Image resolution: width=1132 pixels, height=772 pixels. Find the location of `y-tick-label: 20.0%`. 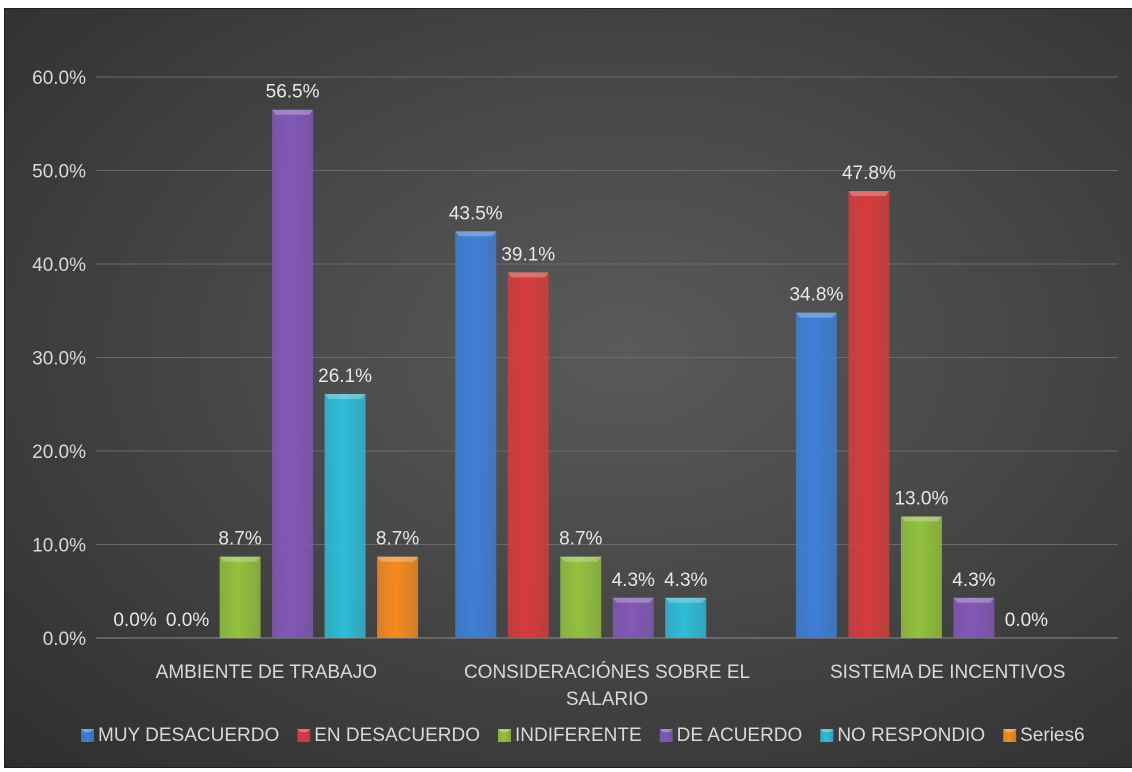

y-tick-label: 20.0% is located at coordinates (59, 452).